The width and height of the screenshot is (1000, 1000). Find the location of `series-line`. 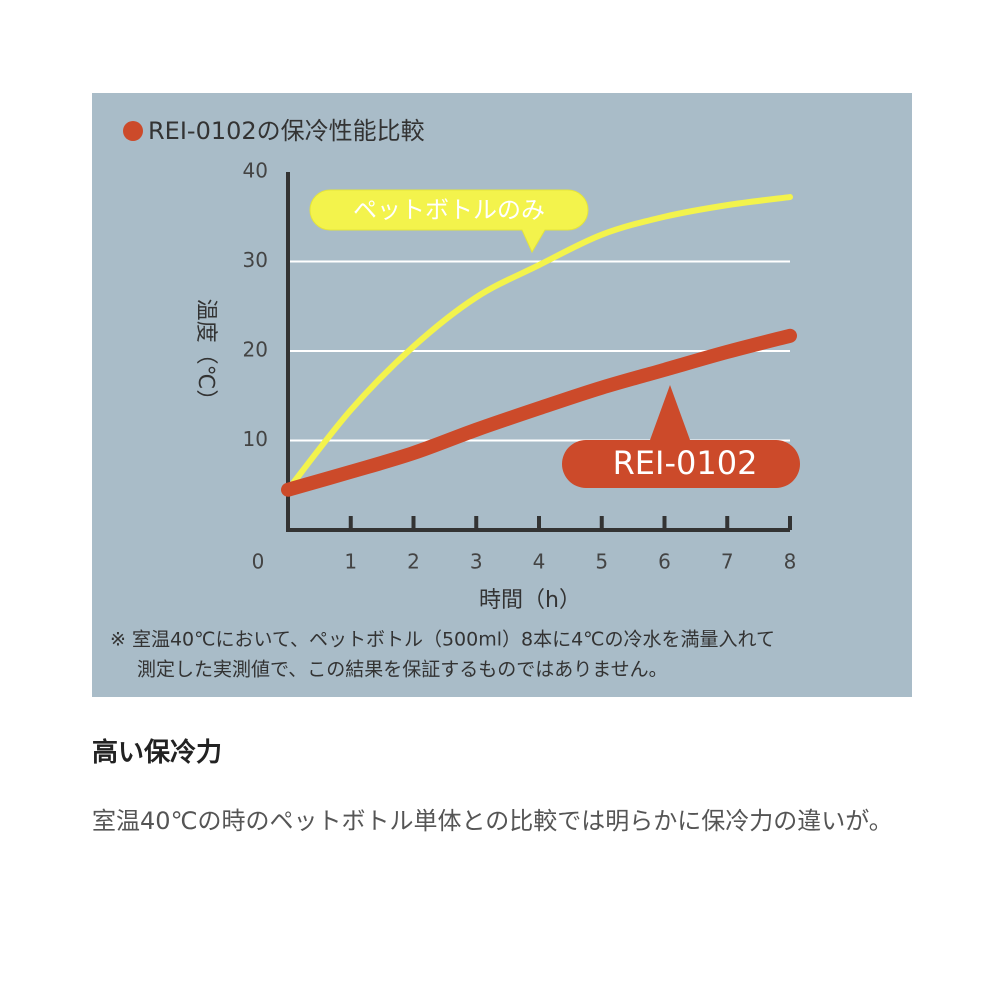

series-line is located at coordinates (539, 412).